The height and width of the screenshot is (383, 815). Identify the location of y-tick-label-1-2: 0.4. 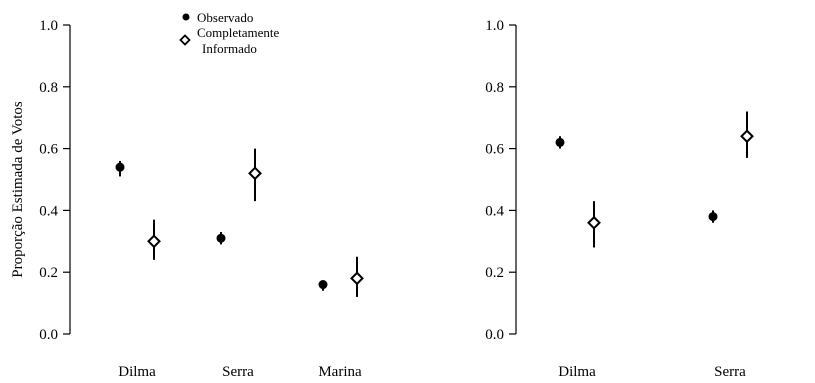
(494, 211).